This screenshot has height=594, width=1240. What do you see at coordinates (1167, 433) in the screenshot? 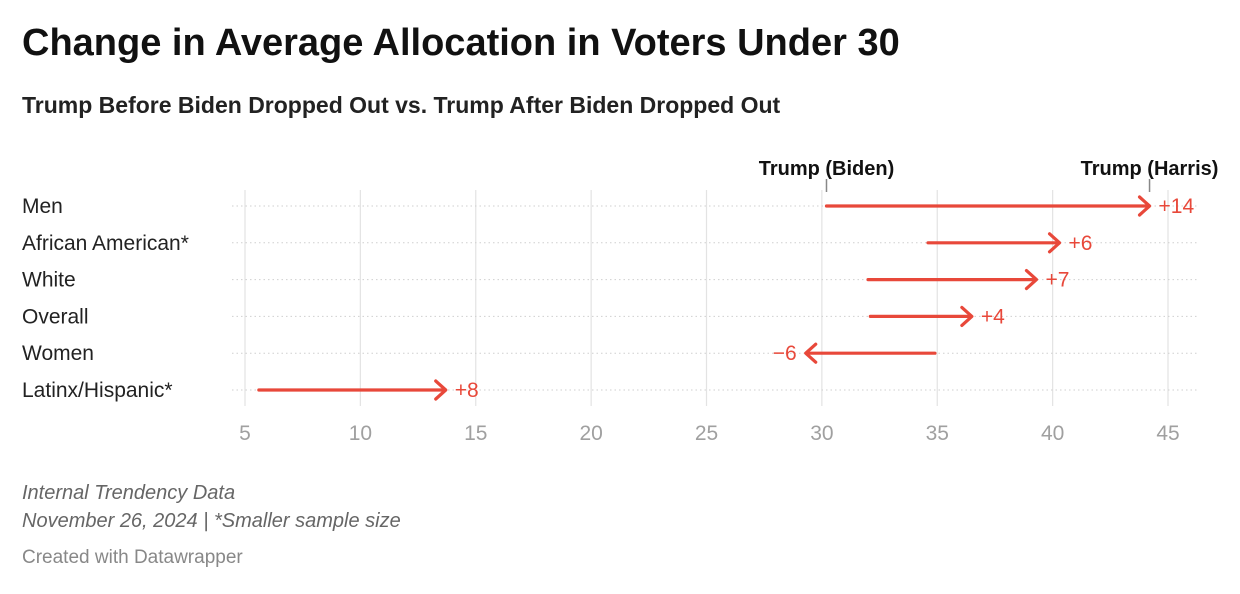
I see `x-tick-label: 45` at bounding box center [1167, 433].